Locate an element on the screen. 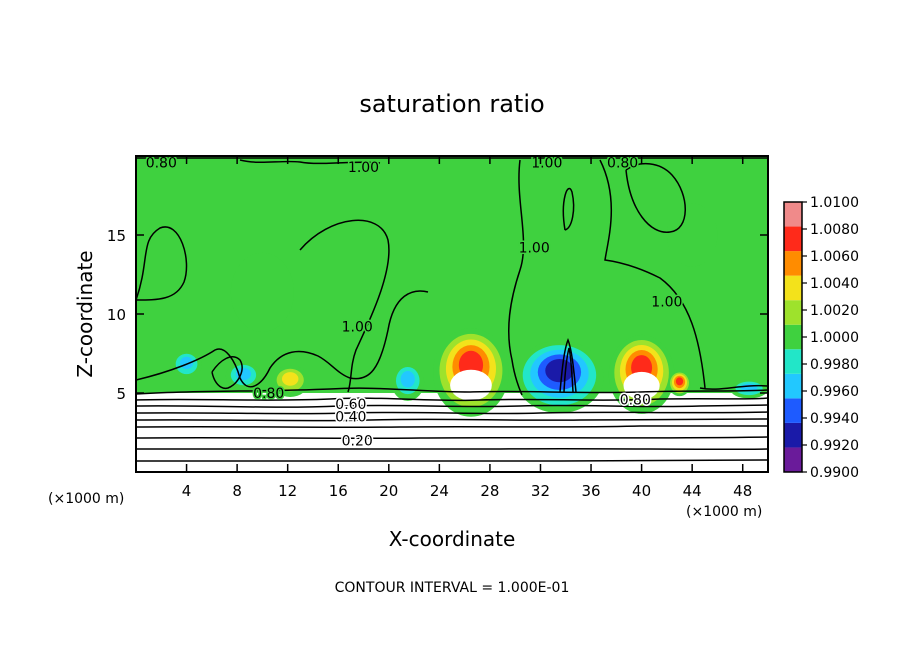  x-tick-label: 36 is located at coordinates (590, 491).